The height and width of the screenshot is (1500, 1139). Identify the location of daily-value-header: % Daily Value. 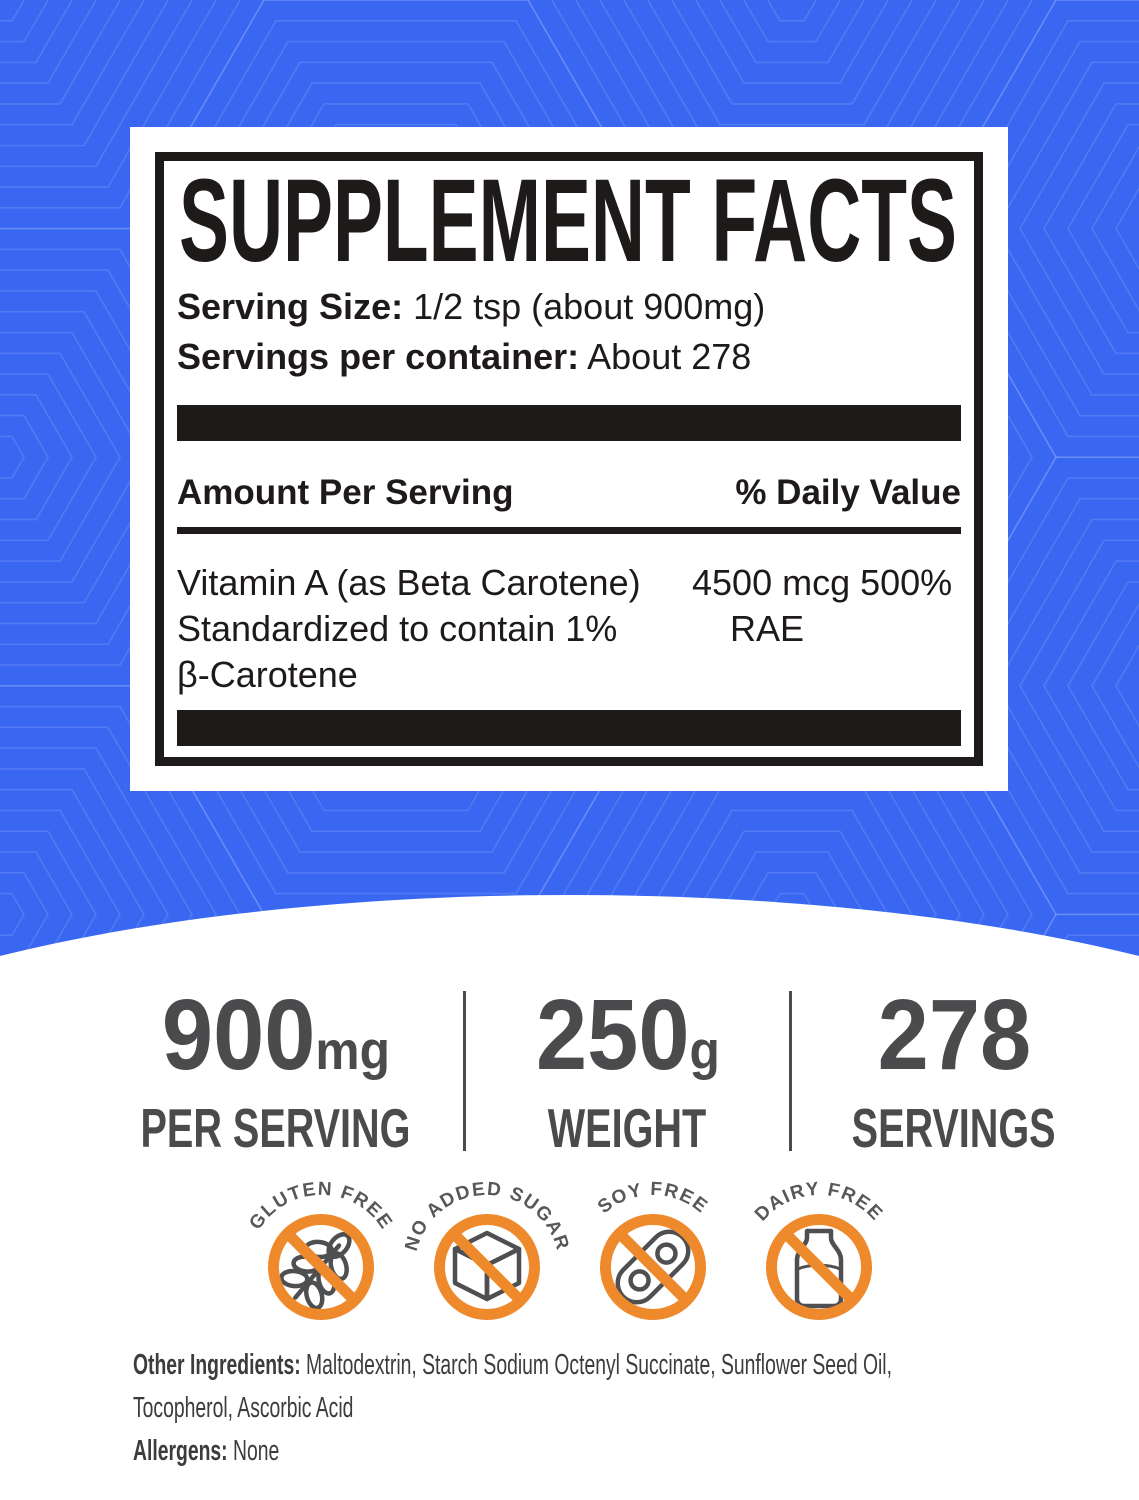
(848, 492).